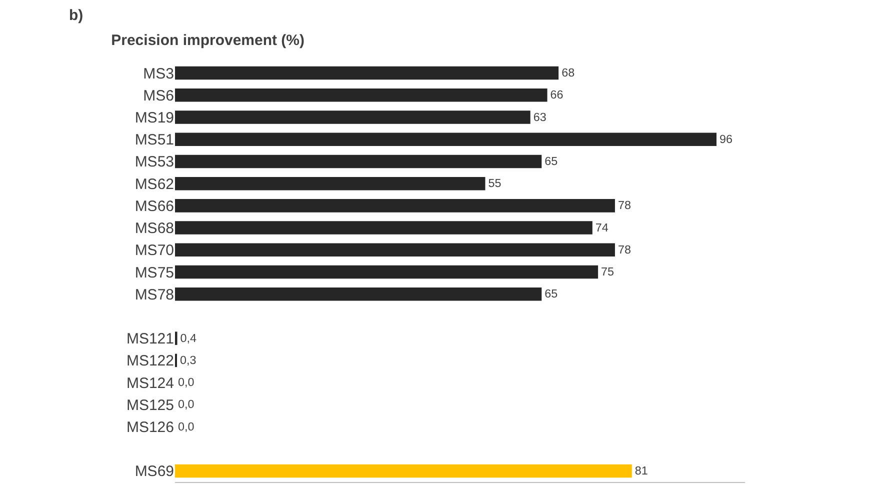  What do you see at coordinates (154, 295) in the screenshot?
I see `y-tick-label: MS78` at bounding box center [154, 295].